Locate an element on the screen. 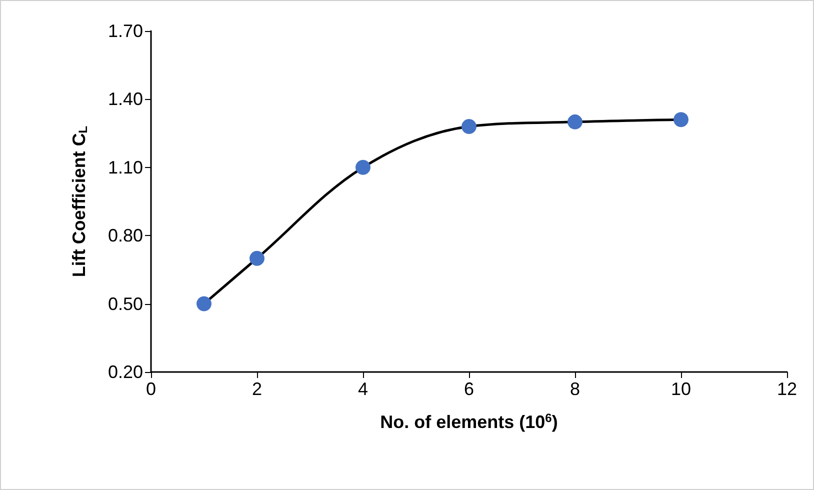 The width and height of the screenshot is (814, 490). x-tick-label: 2 is located at coordinates (257, 389).